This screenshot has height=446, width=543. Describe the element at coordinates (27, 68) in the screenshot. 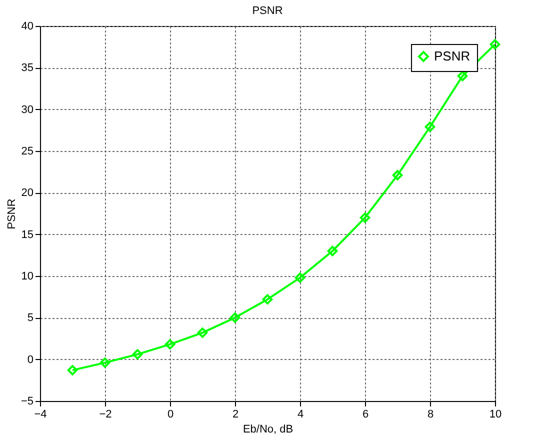

I see `y-tick-label: 35` at that location.